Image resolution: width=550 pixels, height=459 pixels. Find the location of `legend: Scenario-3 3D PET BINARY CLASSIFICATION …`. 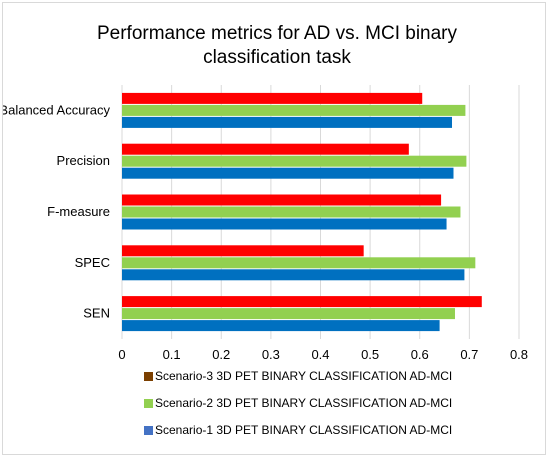

legend: Scenario-3 3D PET BINARY CLASSIFICATION … is located at coordinates (298, 403).